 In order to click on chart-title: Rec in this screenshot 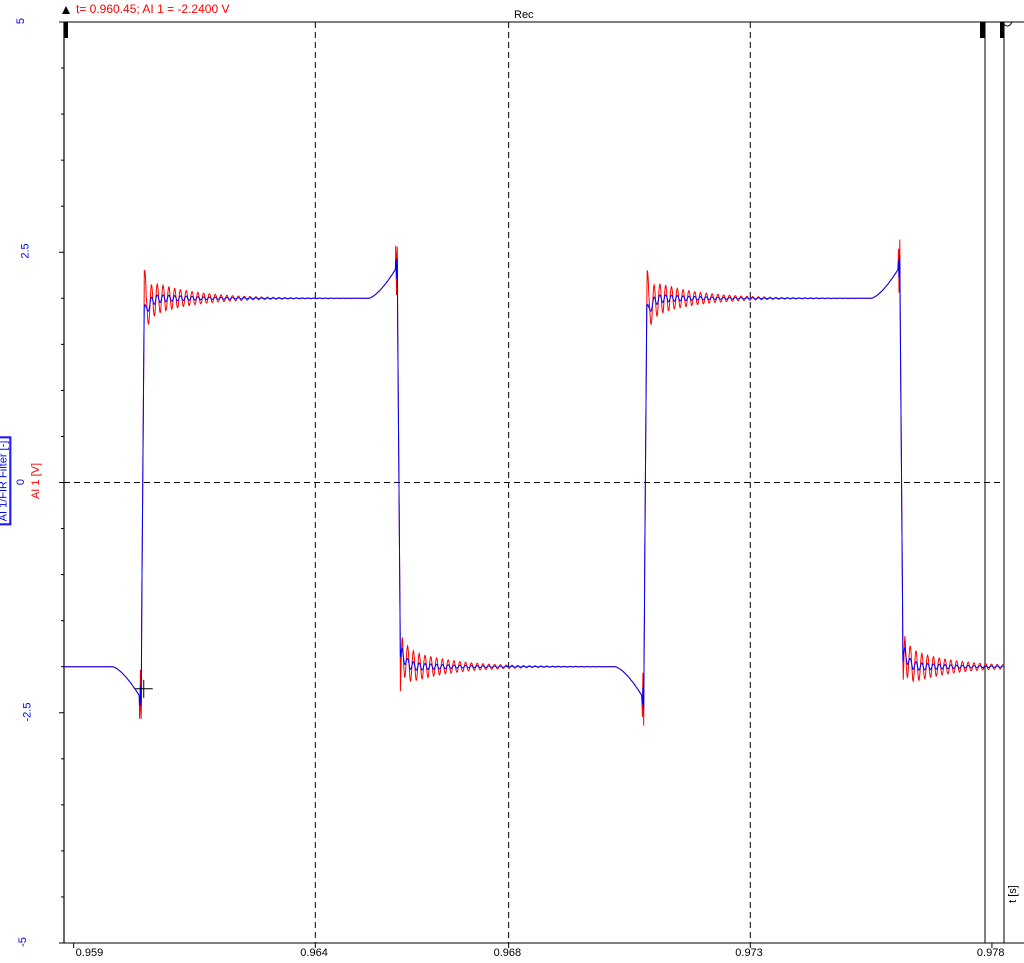, I will do `click(524, 15)`.